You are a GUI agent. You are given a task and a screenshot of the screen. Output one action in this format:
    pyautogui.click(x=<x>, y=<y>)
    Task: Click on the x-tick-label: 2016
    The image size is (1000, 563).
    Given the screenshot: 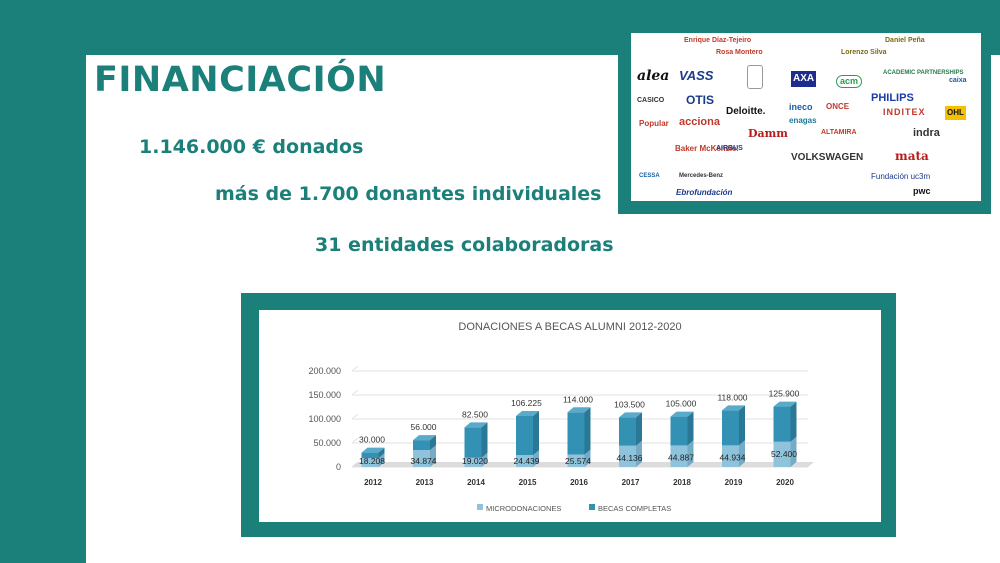 What is the action you would take?
    pyautogui.click(x=579, y=482)
    